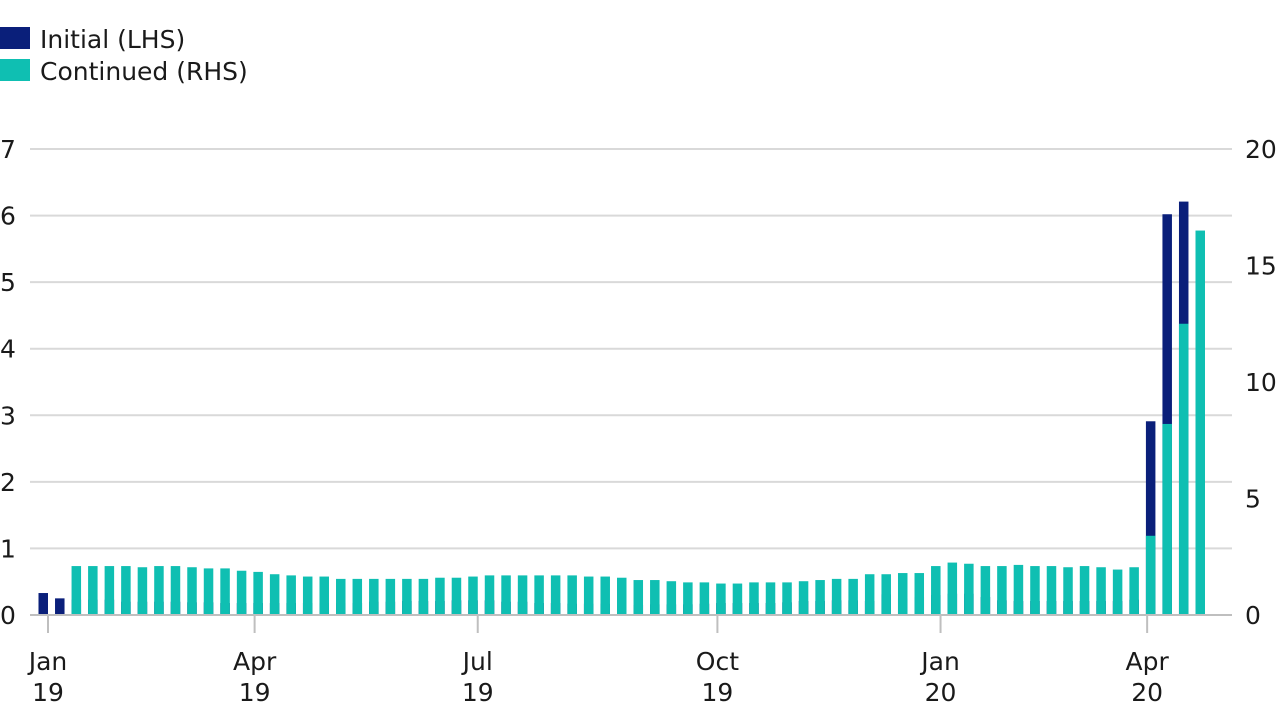 This screenshot has height=720, width=1280. What do you see at coordinates (255, 661) in the screenshot?
I see `x-tick-label: Apr` at bounding box center [255, 661].